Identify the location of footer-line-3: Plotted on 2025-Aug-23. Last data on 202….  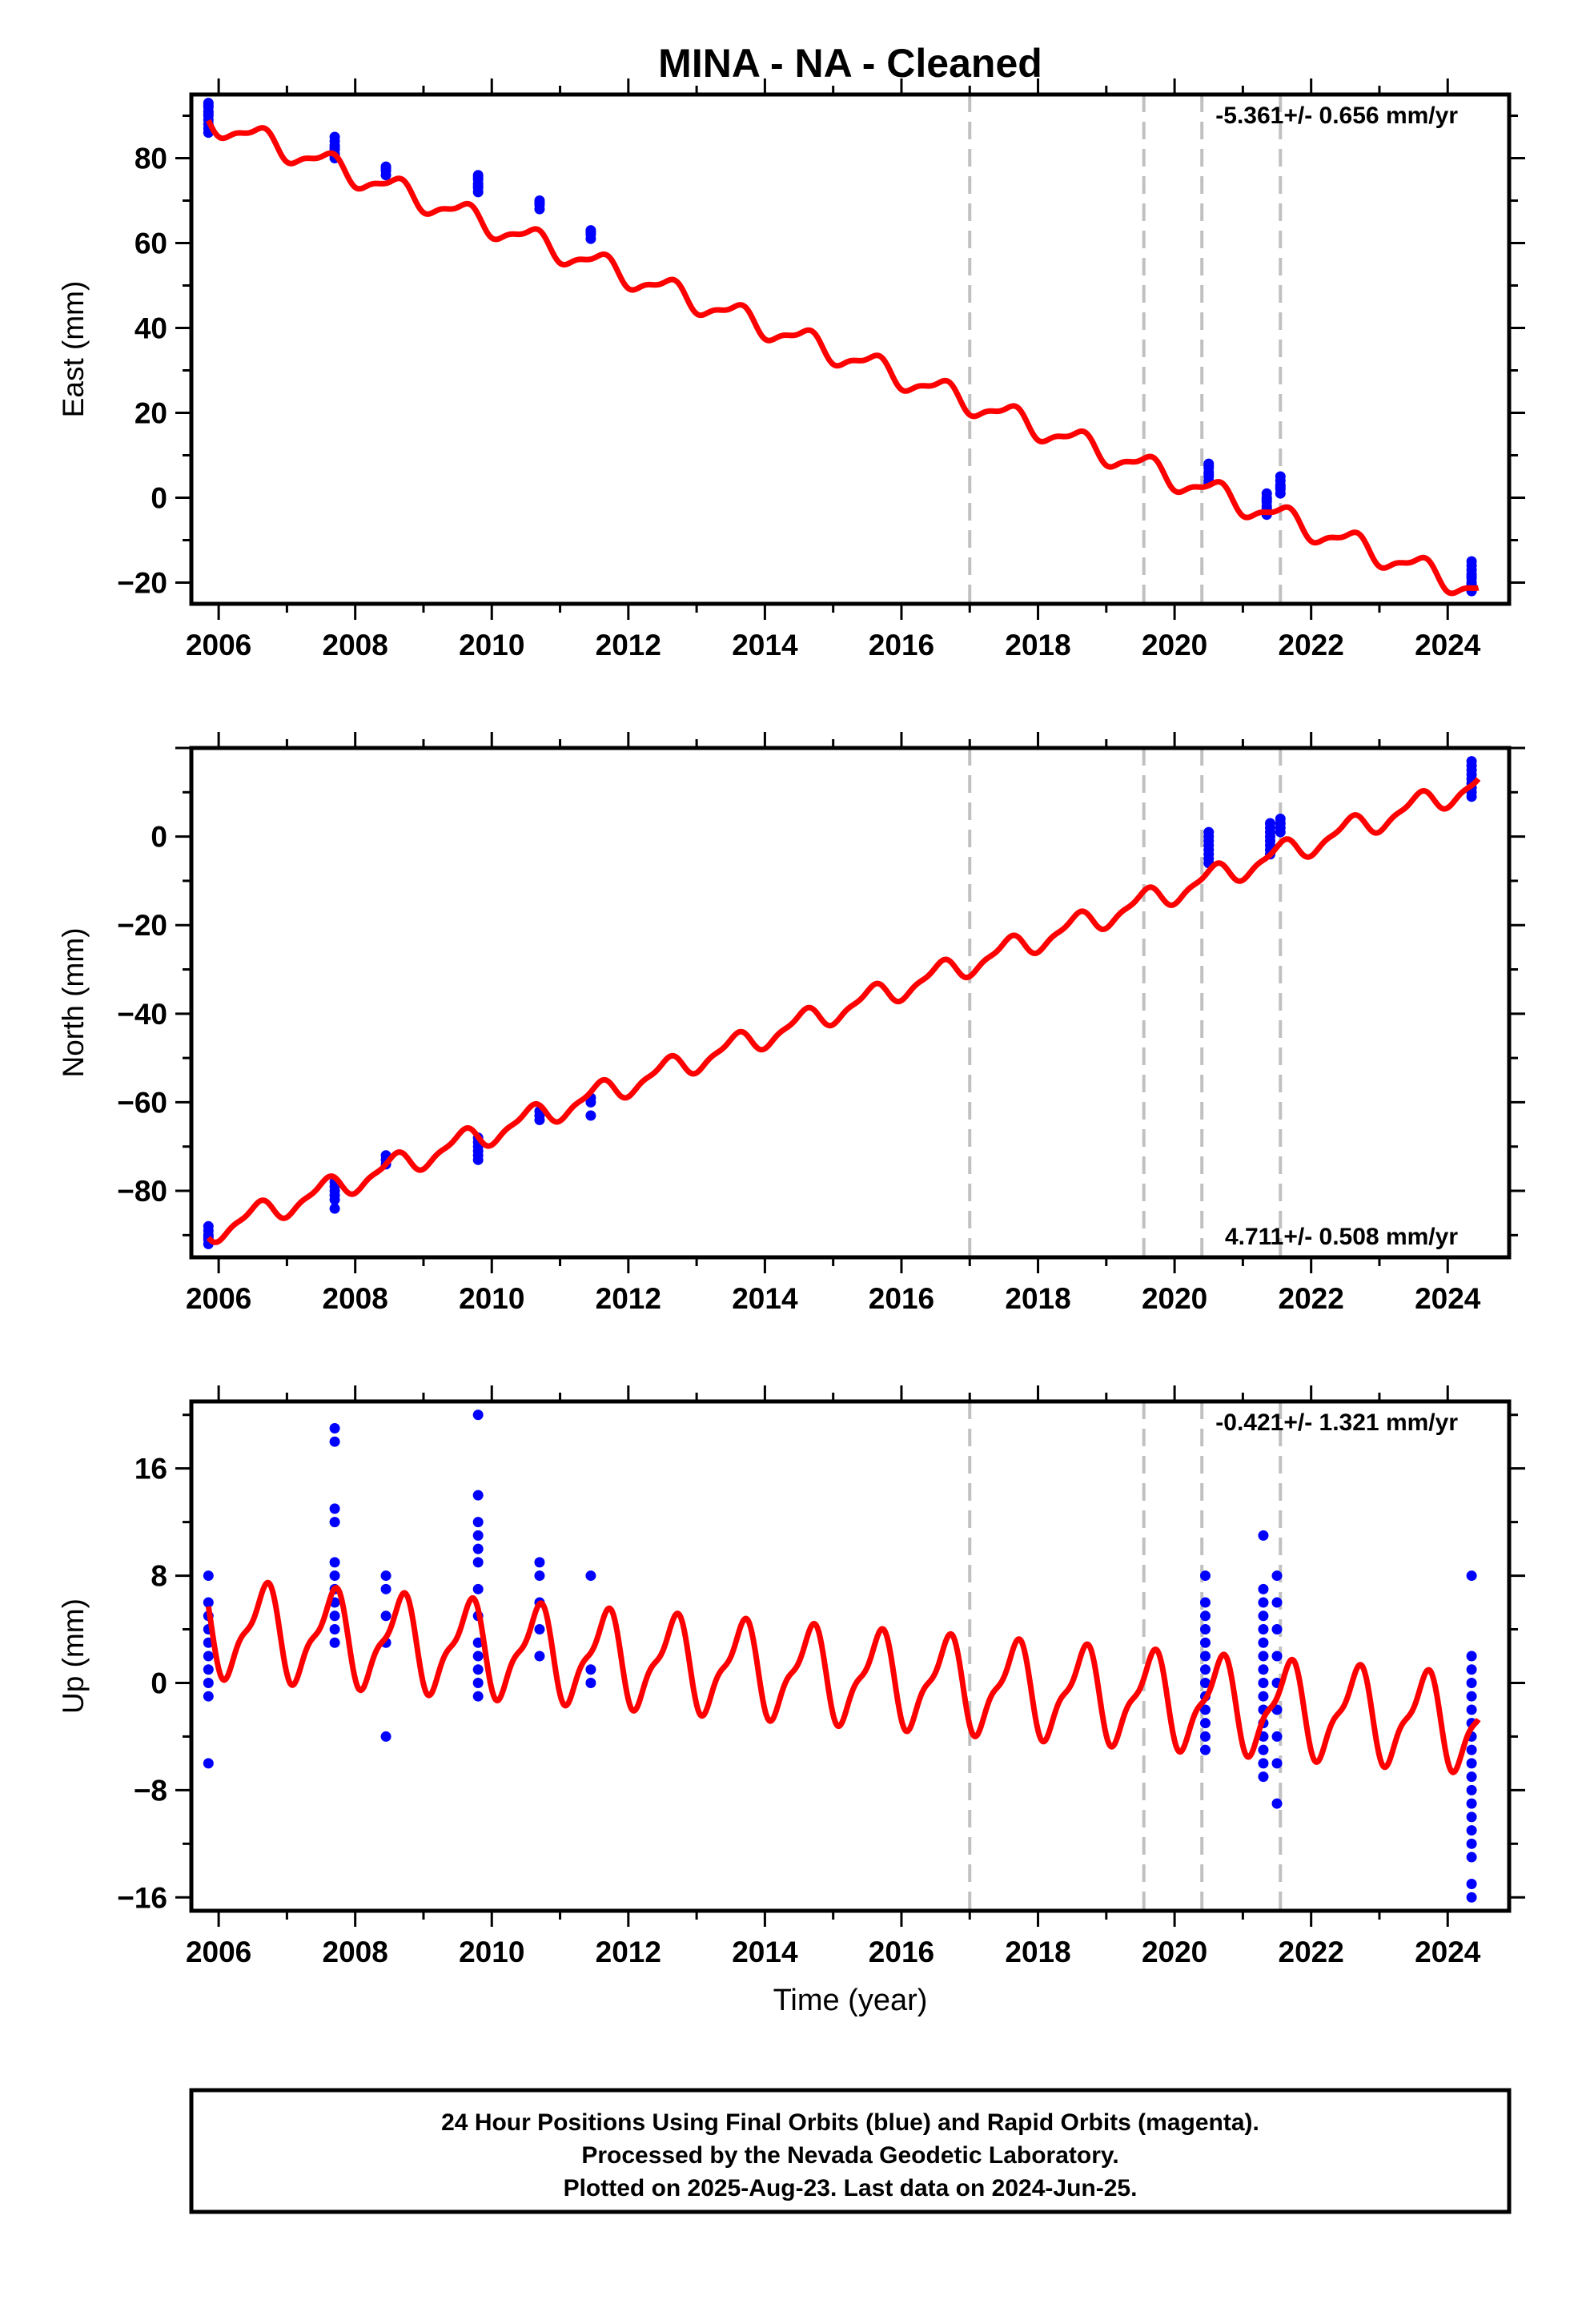
(851, 2188).